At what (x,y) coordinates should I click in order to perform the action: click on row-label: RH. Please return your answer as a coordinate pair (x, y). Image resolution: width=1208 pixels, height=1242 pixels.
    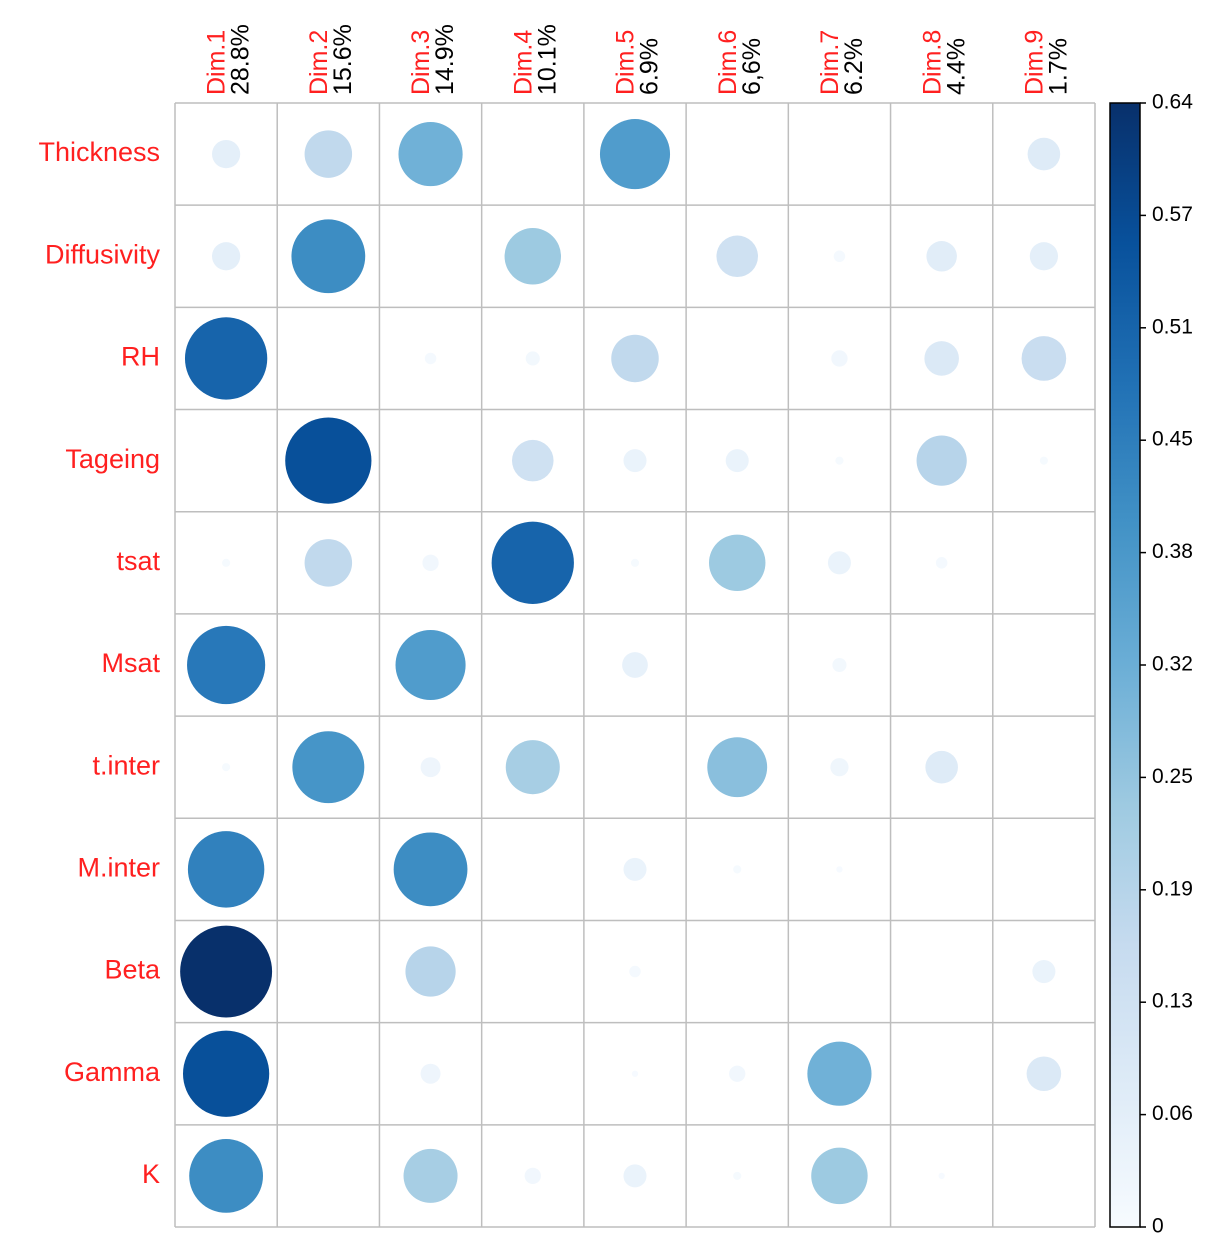
    Looking at the image, I should click on (140, 357).